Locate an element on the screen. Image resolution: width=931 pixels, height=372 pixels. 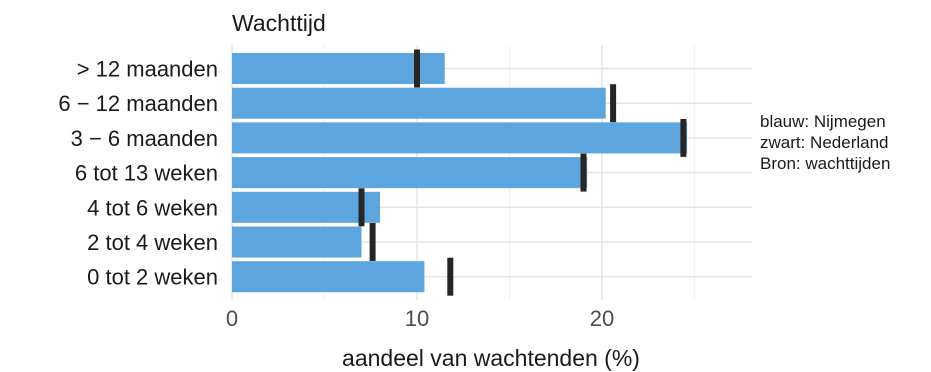
x-tick-label: 10 is located at coordinates (417, 318).